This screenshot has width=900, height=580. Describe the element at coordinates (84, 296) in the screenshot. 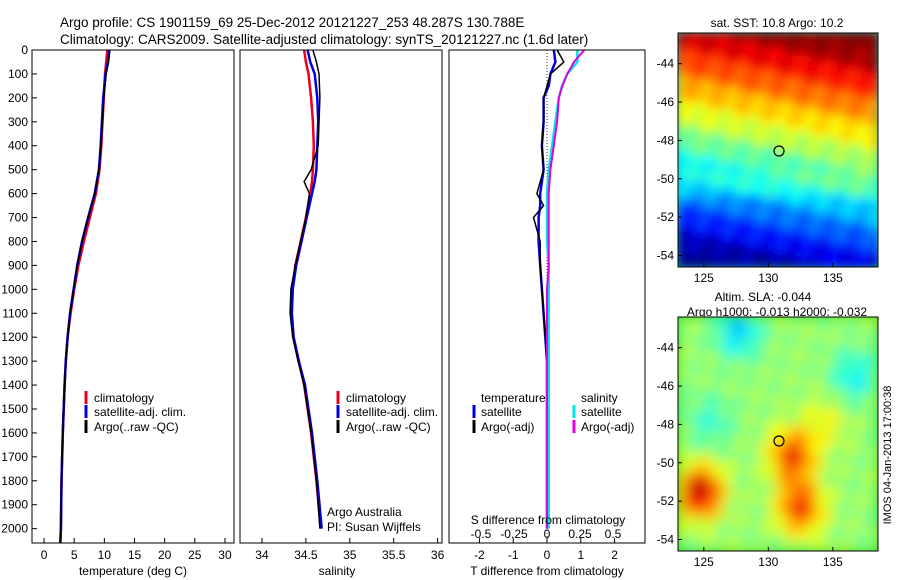

I see `temperature-series-climatology` at that location.